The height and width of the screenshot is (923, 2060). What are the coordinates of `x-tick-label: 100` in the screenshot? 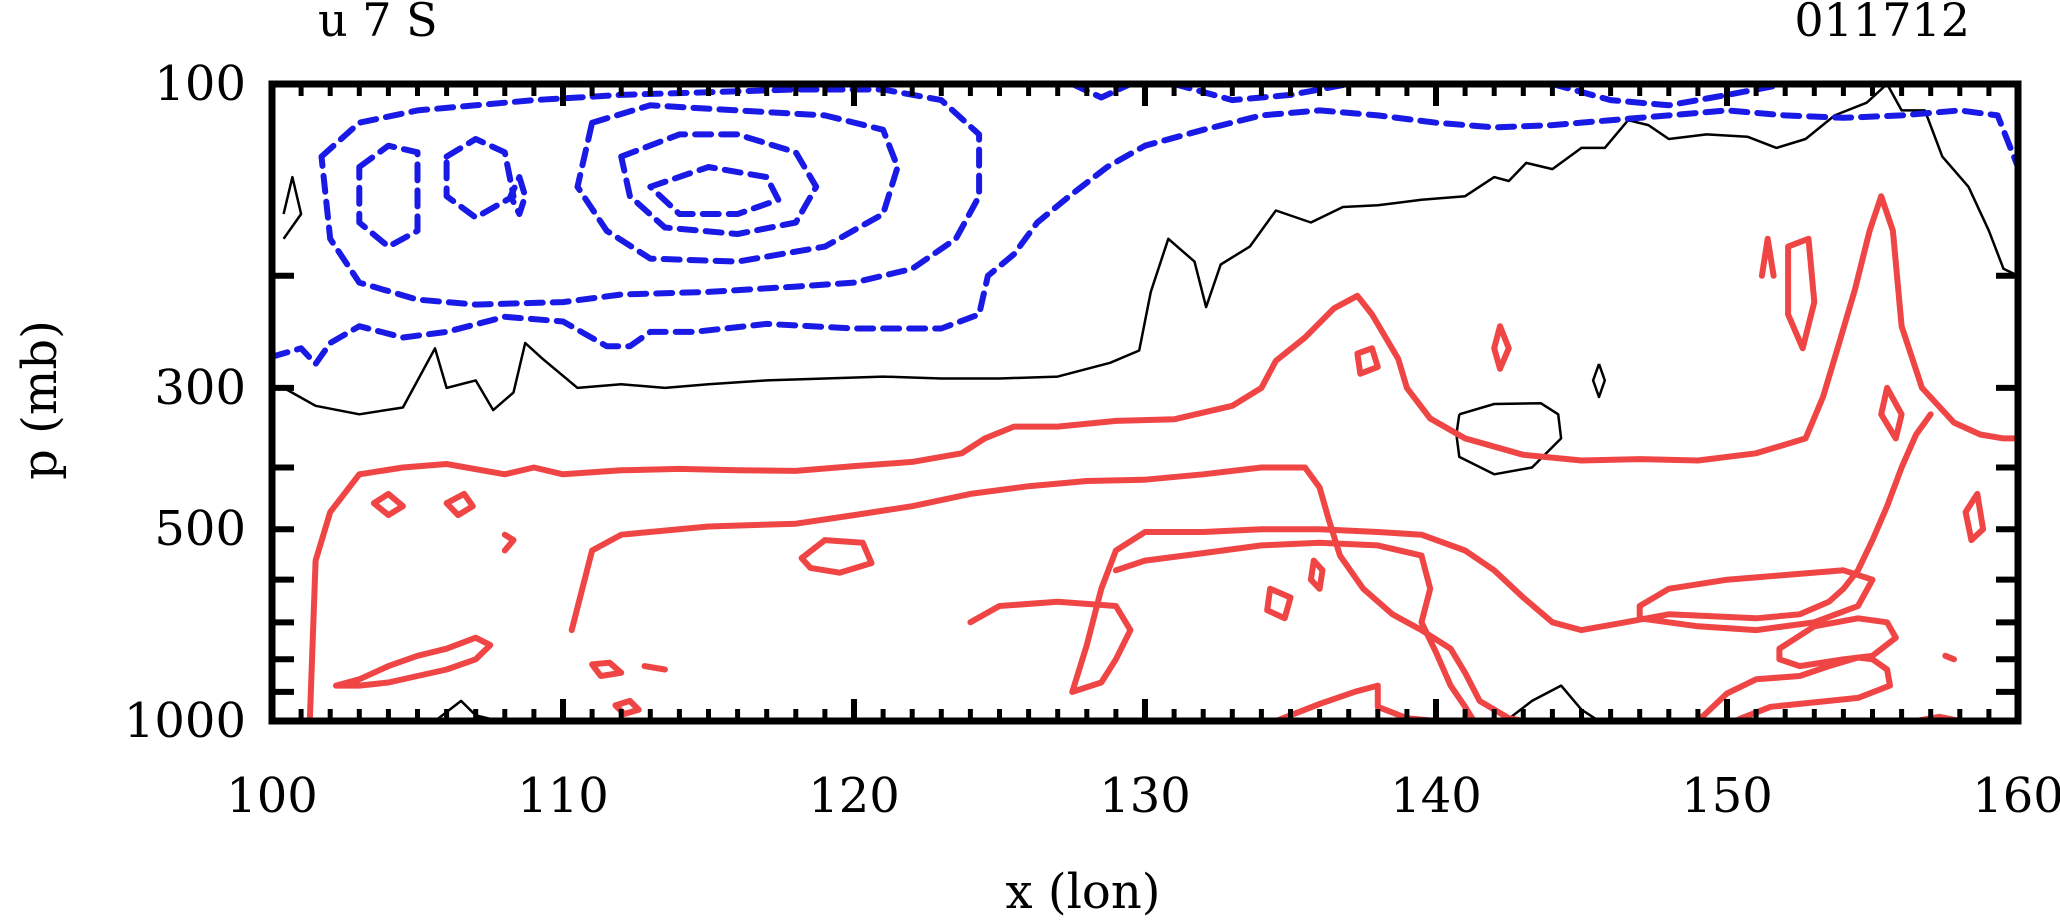 It's located at (272, 796).